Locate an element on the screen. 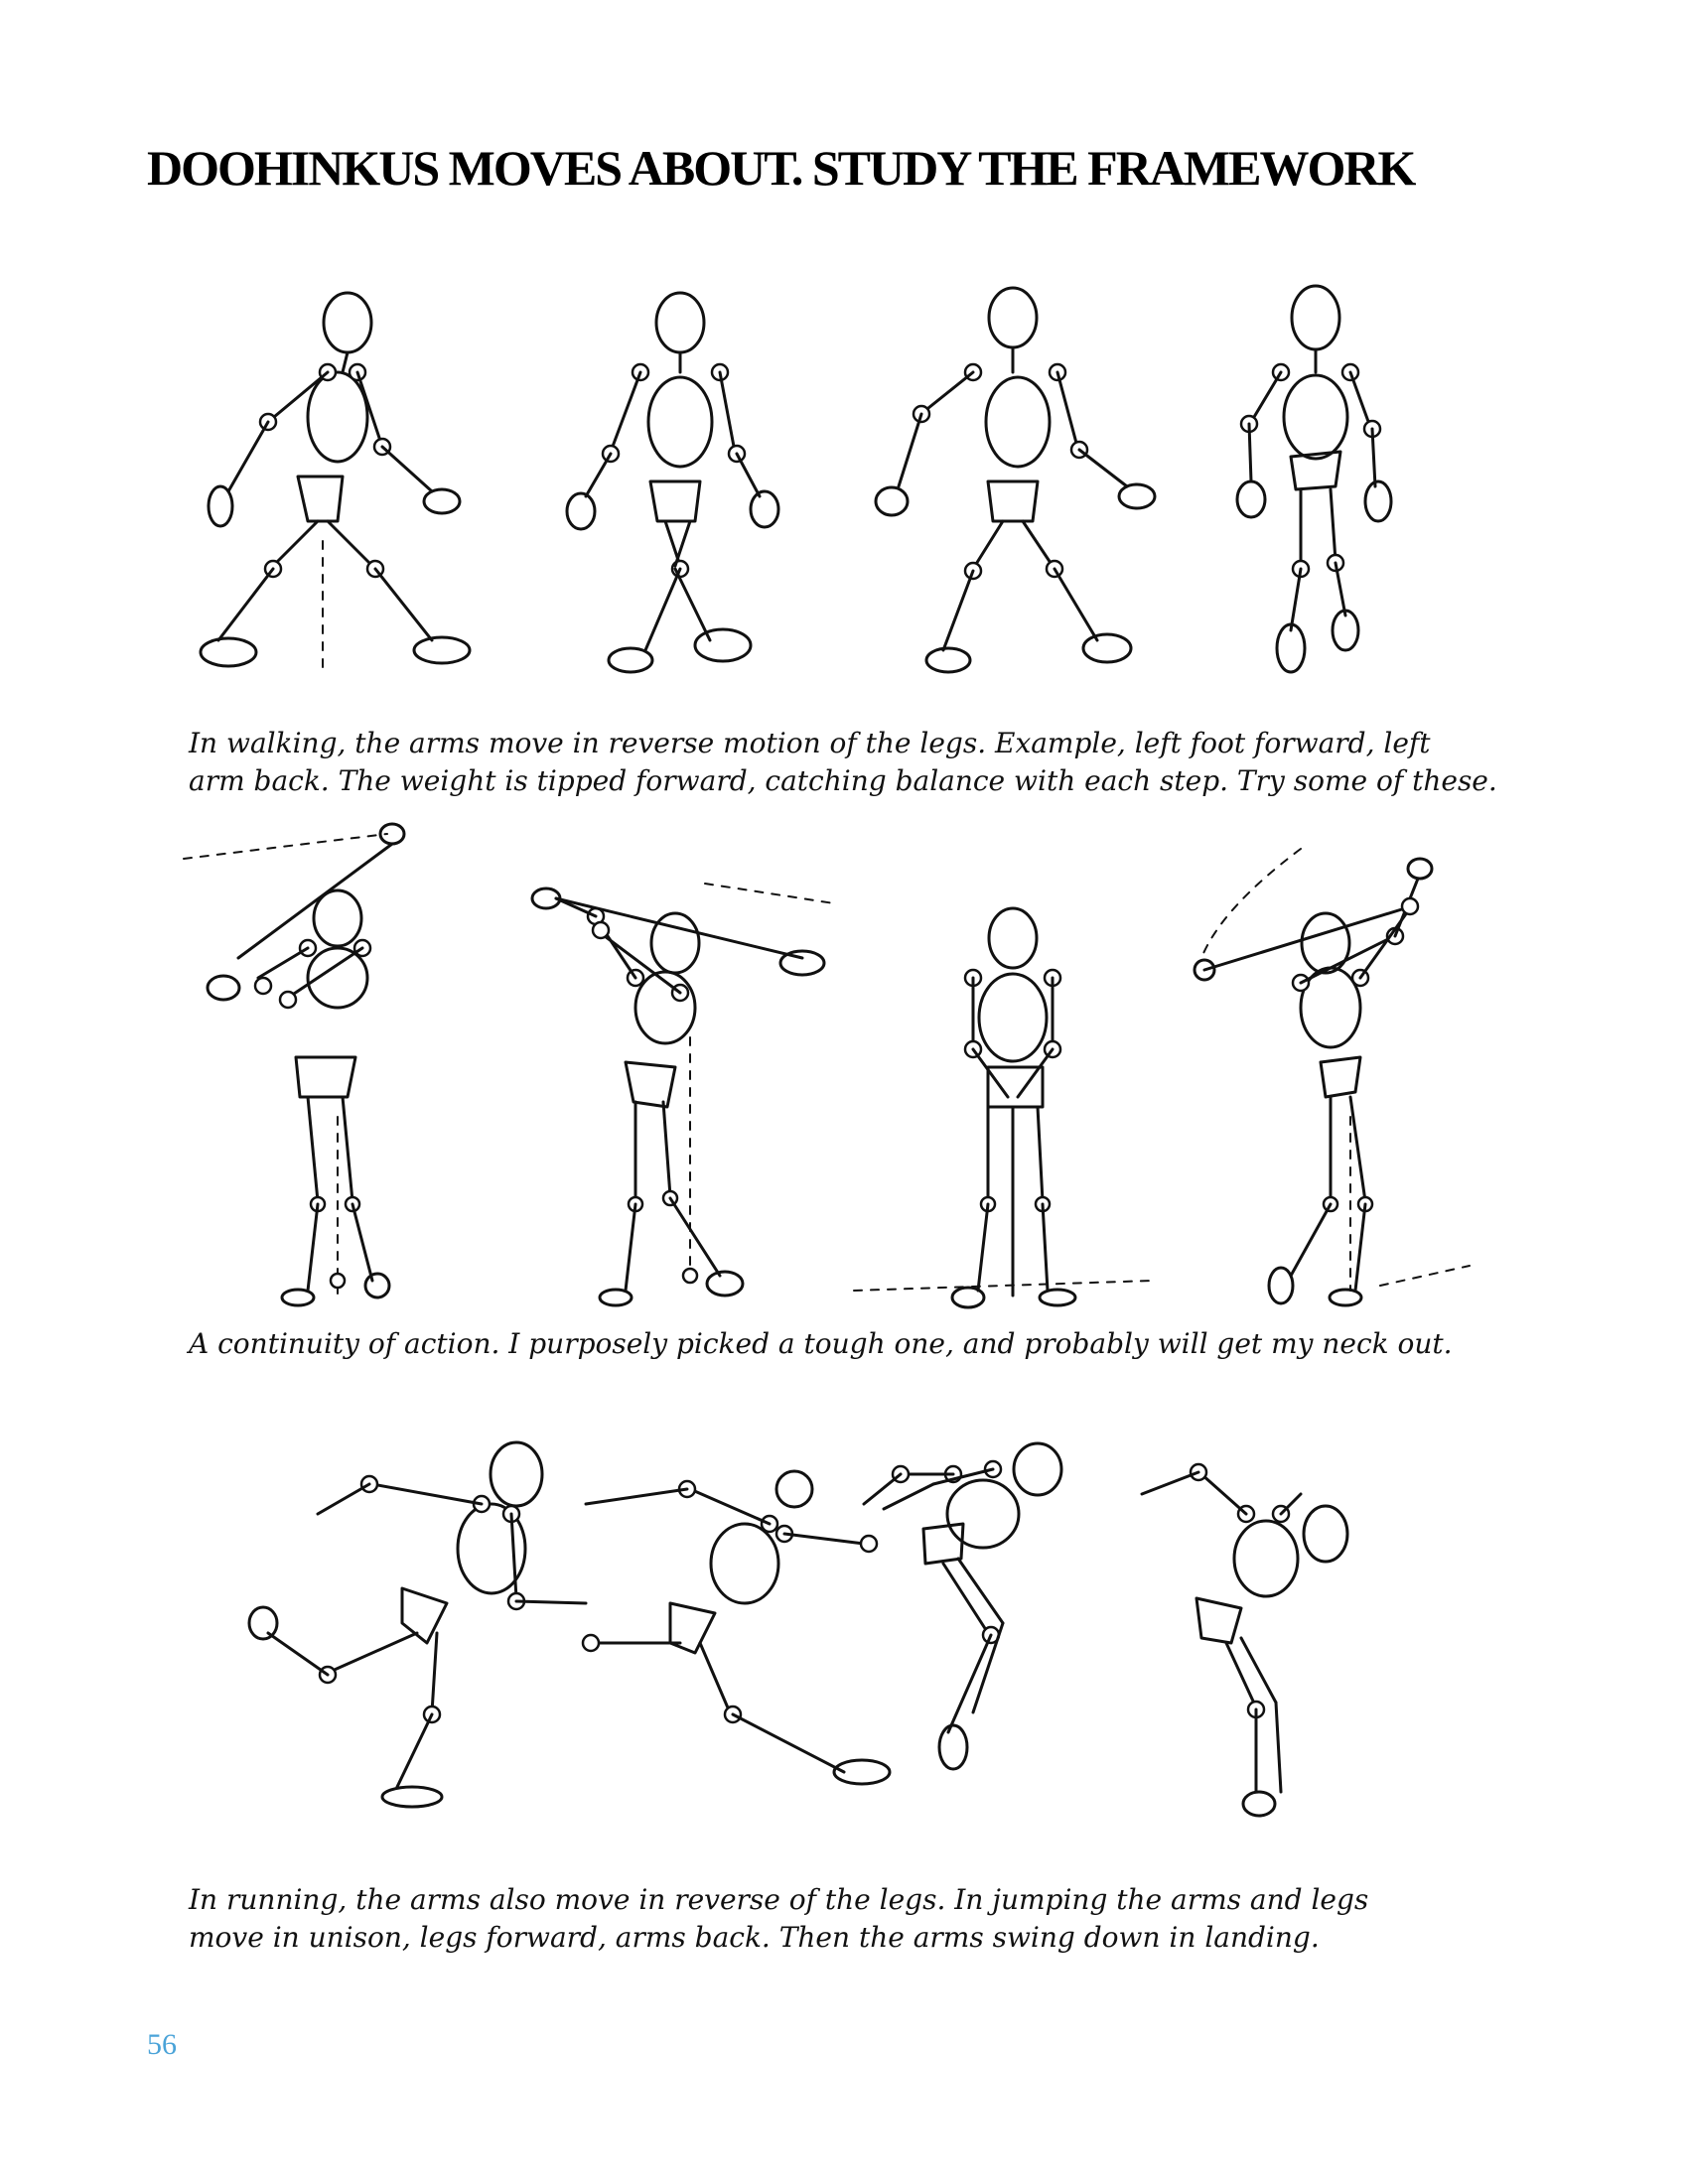 Image resolution: width=1688 pixels, height=2184 pixels. page-number: 56 is located at coordinates (162, 2044).